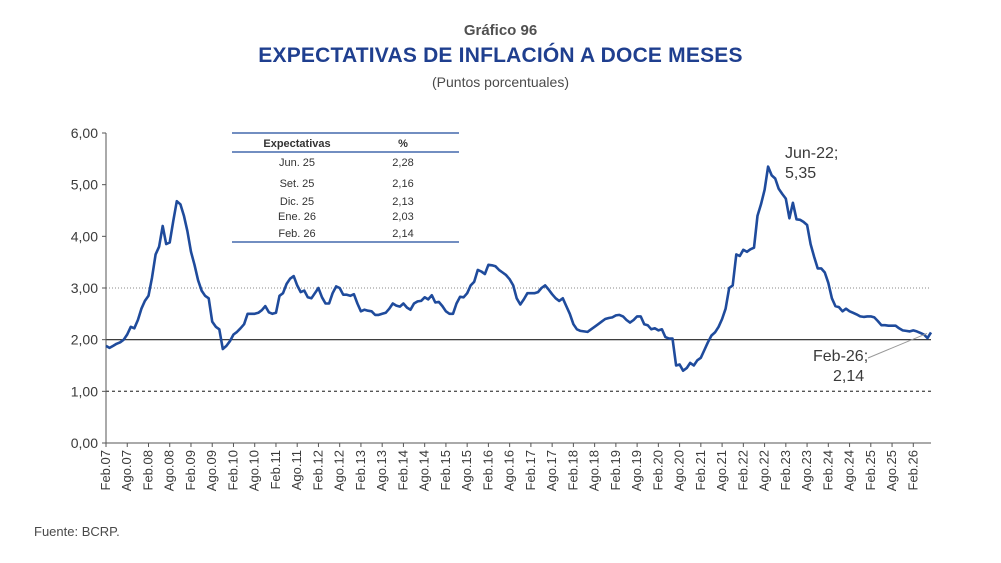 The image size is (1001, 563). Describe the element at coordinates (551, 470) in the screenshot. I see `x-tick-label: Ago.17` at that location.